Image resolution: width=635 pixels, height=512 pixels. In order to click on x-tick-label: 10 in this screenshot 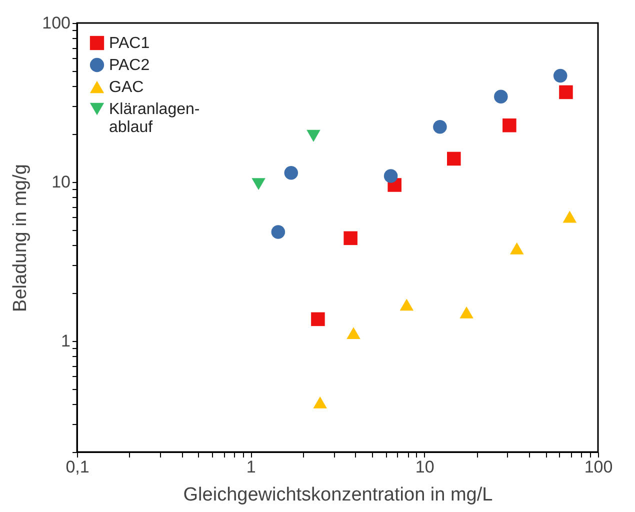, I will do `click(424, 467)`.